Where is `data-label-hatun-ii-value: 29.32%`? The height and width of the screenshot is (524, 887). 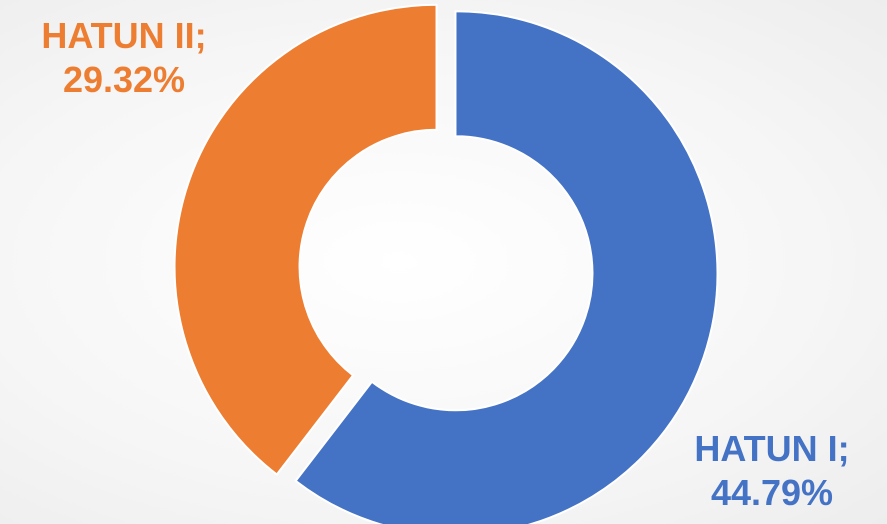 data-label-hatun-ii-value: 29.32% is located at coordinates (124, 79).